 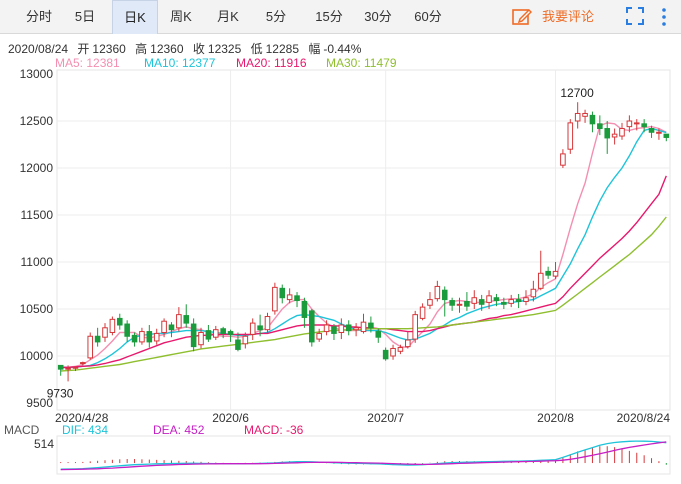 I want to click on macd-dea-legend: DEA: 452, so click(x=179, y=430).